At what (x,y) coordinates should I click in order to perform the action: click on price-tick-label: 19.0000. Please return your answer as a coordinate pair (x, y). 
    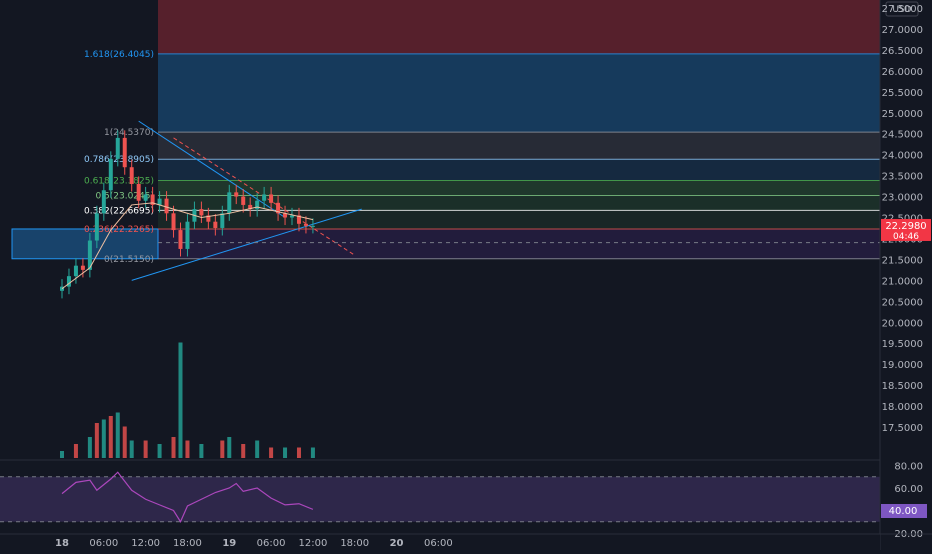
    Looking at the image, I should click on (902, 365).